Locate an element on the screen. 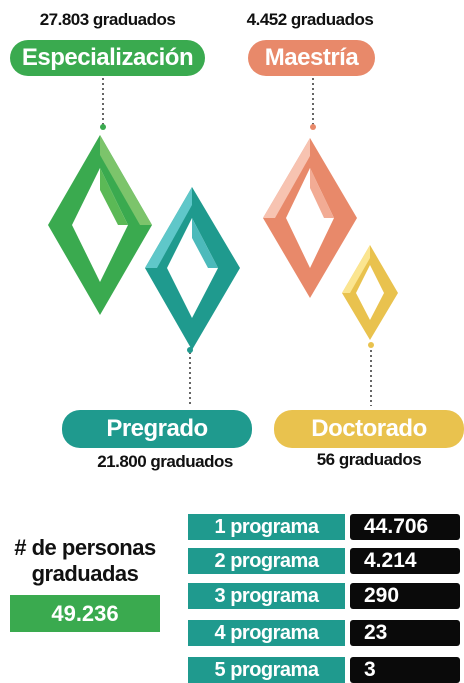  level-pill: Doctorado is located at coordinates (369, 429).